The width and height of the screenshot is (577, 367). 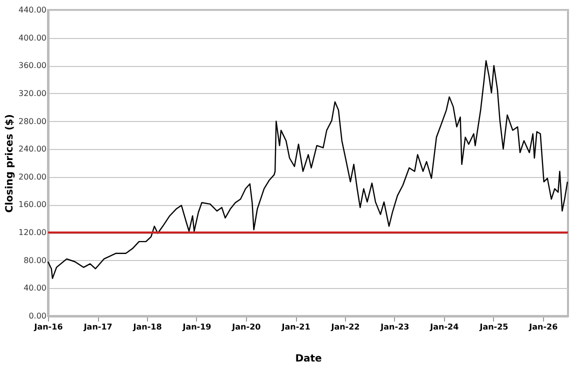 I want to click on y-tick-label: 240.00, so click(x=32, y=149).